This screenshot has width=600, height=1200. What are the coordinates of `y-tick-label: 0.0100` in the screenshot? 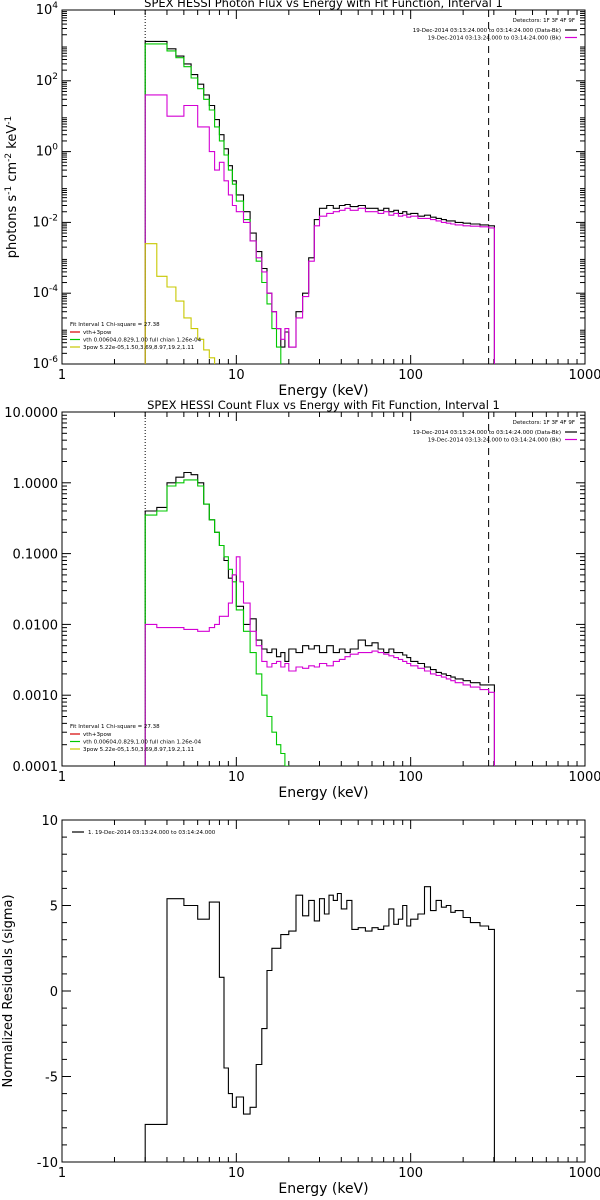 It's located at (36, 625).